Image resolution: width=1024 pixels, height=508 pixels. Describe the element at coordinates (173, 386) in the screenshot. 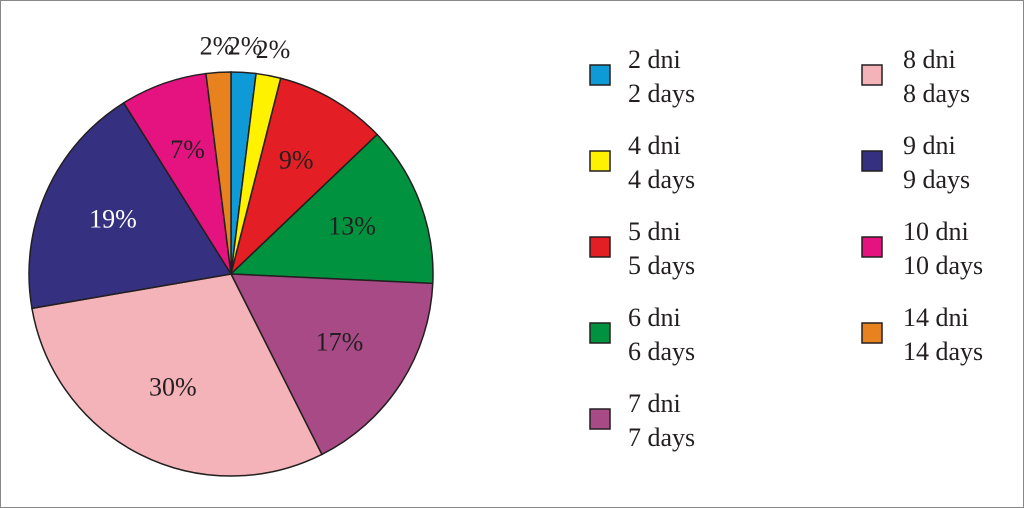

I see `value-label: 30%` at that location.